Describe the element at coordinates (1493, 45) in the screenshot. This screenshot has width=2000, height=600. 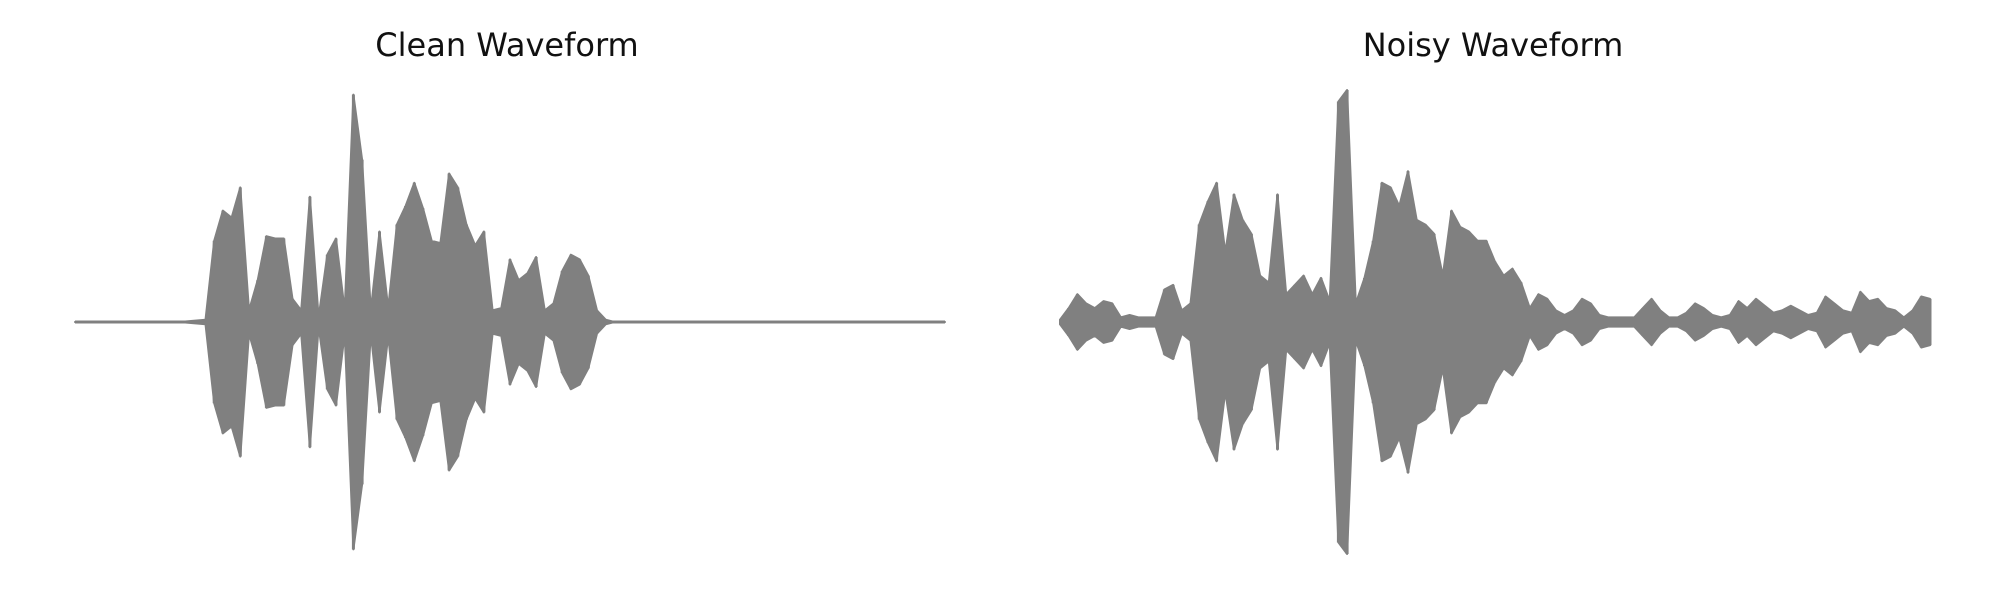
I see `chart-title: Noisy Waveform` at that location.